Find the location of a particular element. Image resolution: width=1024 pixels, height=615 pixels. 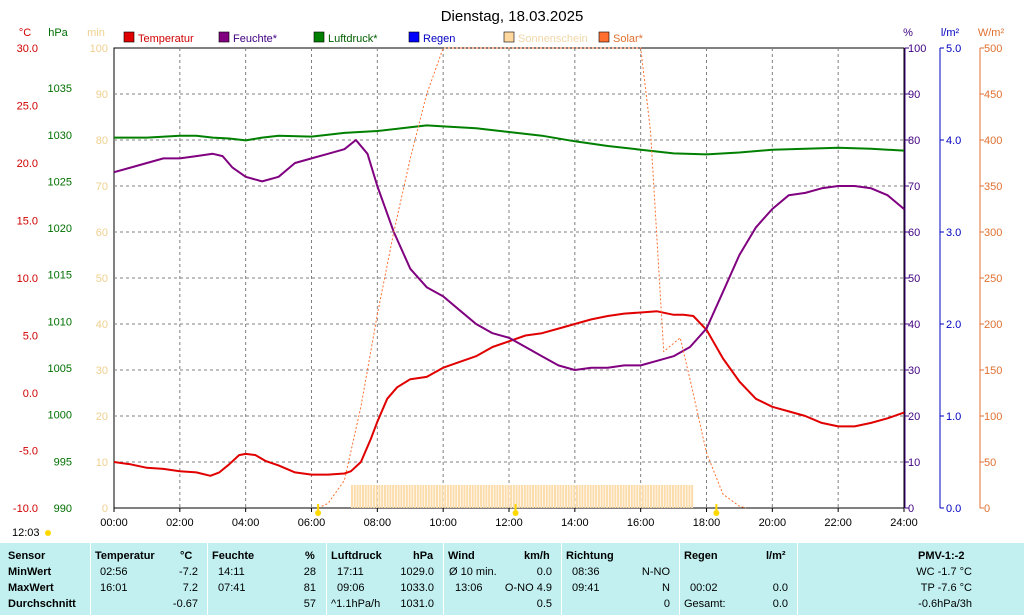

temperature-tick-label: 10.0 is located at coordinates (27, 279).